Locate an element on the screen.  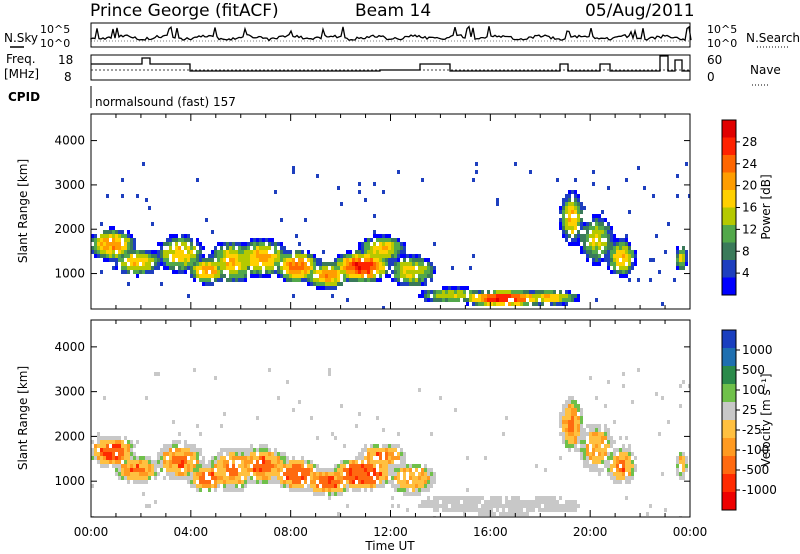
noise-tick-bottom-right: 10^0 is located at coordinates (722, 43).